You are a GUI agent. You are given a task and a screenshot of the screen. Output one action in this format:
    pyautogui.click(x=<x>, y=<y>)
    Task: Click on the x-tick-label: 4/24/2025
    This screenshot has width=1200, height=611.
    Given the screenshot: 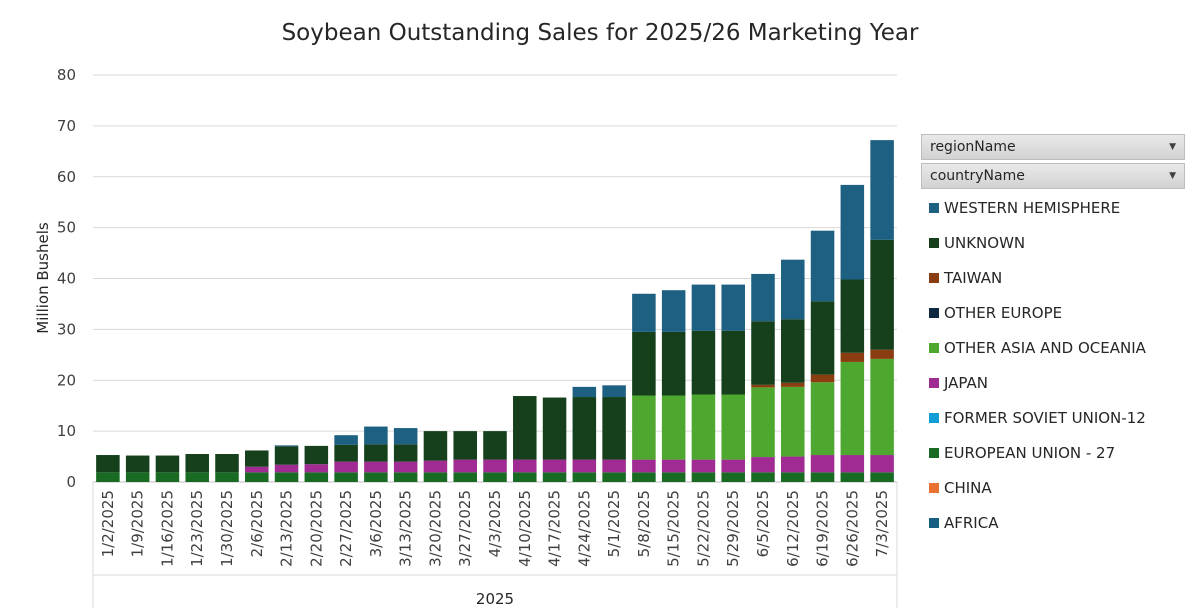 What is the action you would take?
    pyautogui.click(x=584, y=528)
    